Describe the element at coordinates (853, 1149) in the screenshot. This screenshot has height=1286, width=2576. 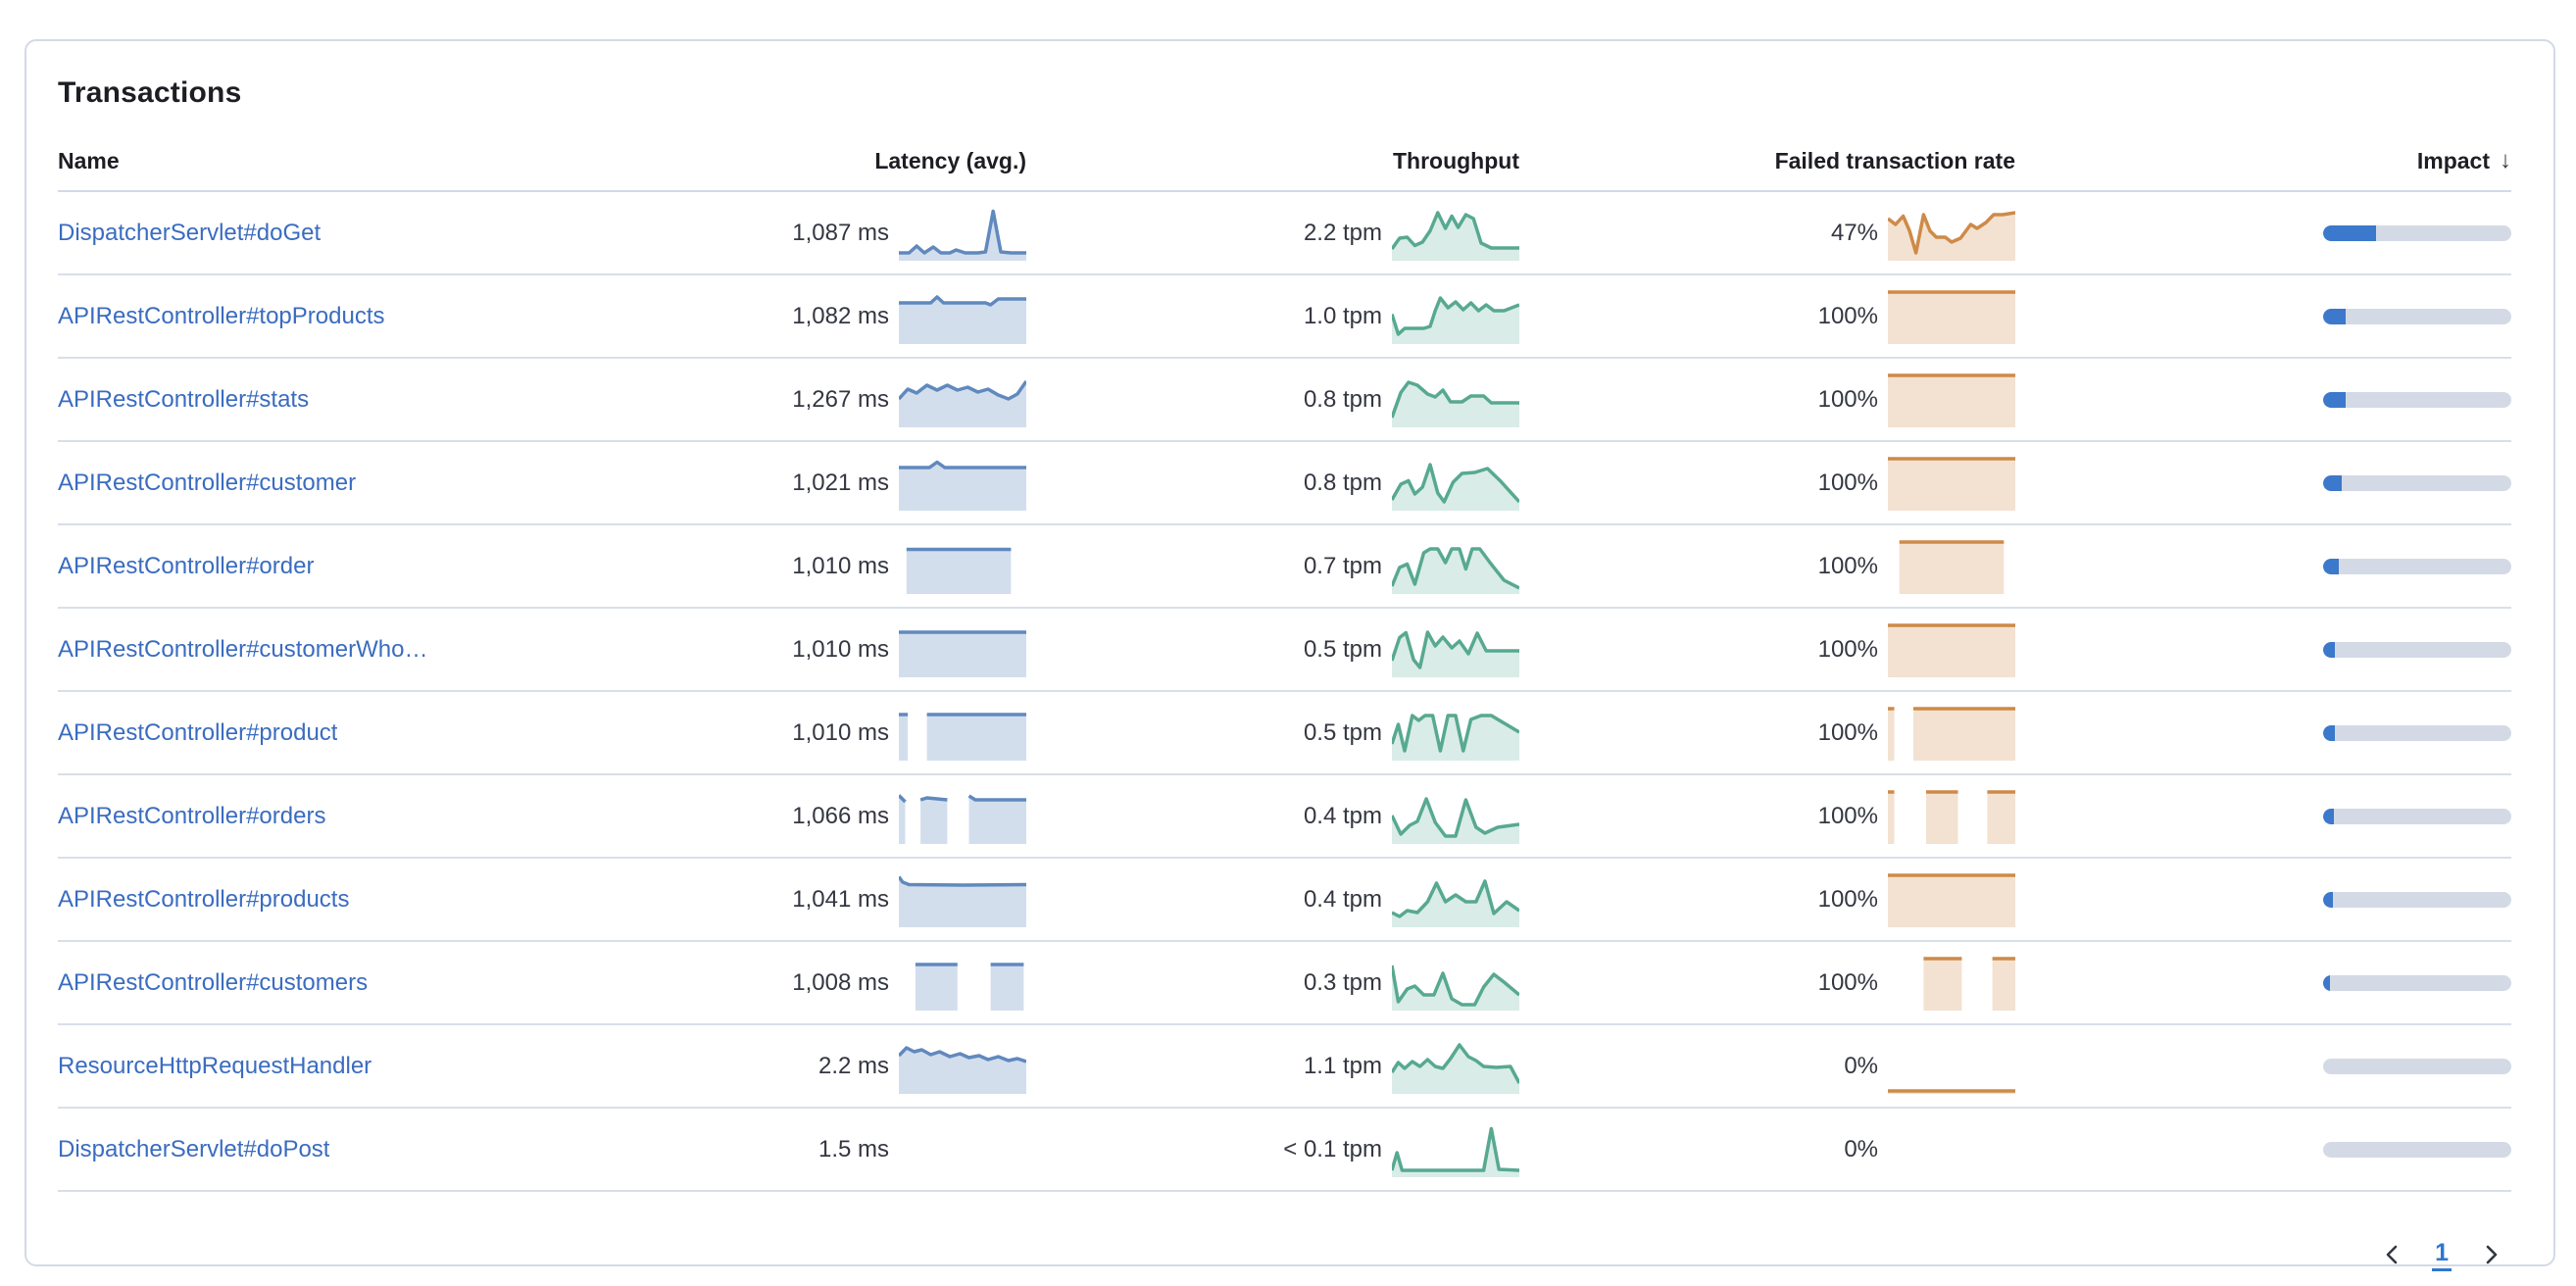
I see `latency-value: 1.5 ms` at that location.